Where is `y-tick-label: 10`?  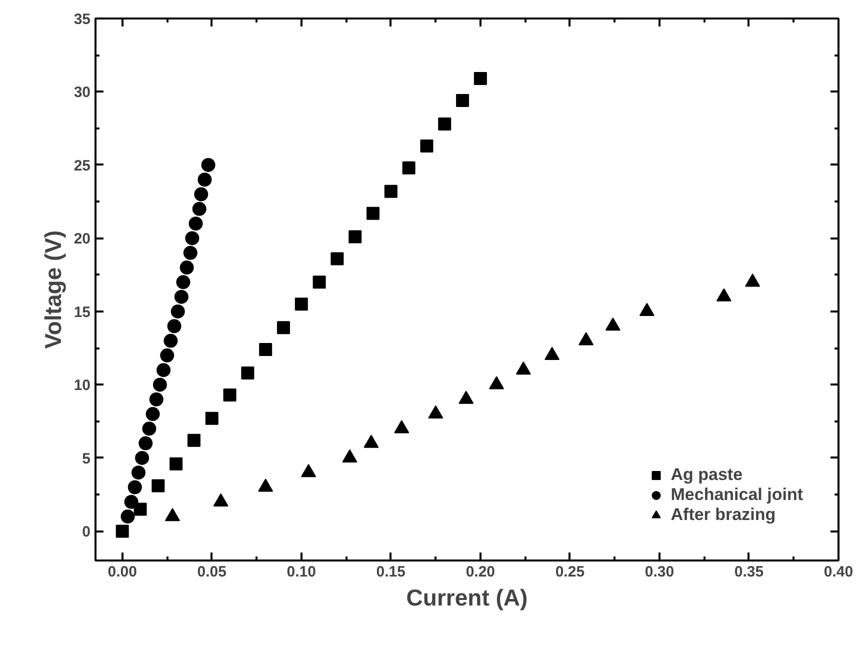 y-tick-label: 10 is located at coordinates (82, 385).